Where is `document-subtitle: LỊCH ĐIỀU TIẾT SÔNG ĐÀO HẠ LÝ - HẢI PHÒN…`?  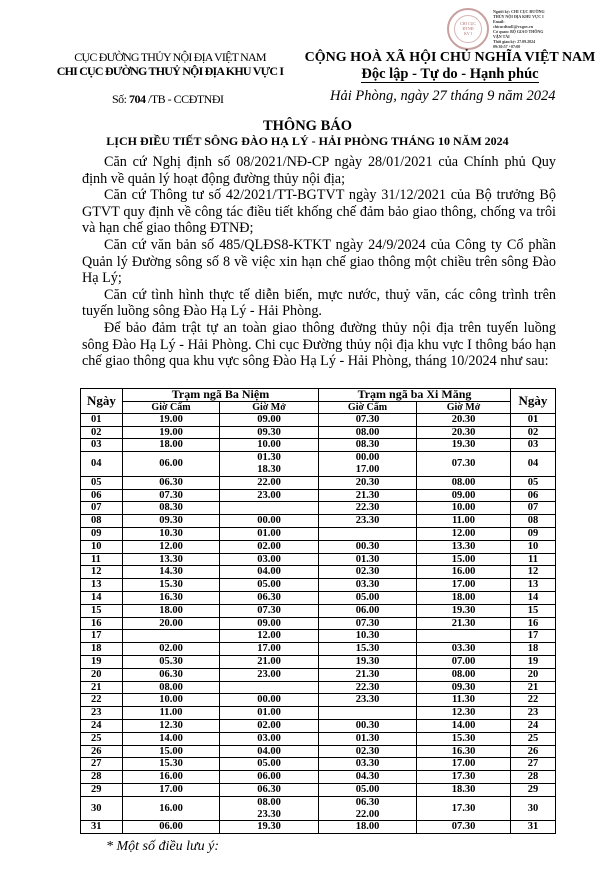 document-subtitle: LỊCH ĐIỀU TIẾT SÔNG ĐÀO HẠ LÝ - HẢI PHÒN… is located at coordinates (307, 141).